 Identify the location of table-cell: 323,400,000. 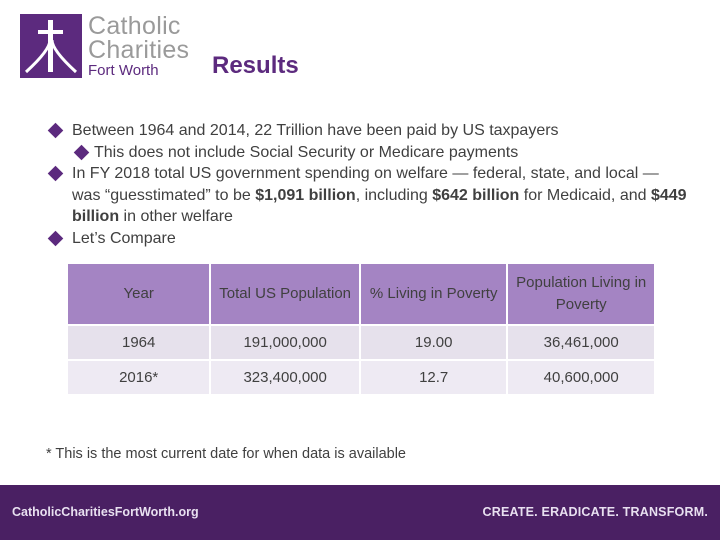
(285, 377).